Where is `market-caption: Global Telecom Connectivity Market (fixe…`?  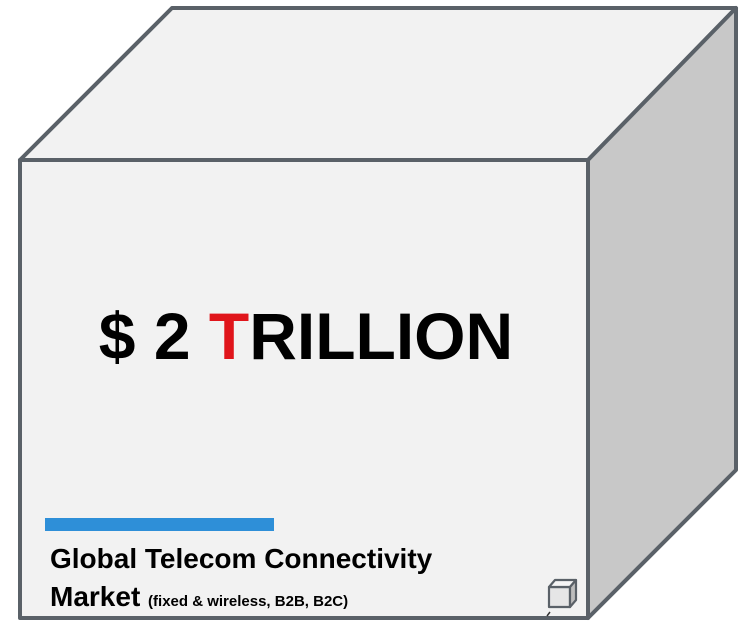
market-caption: Global Telecom Connectivity Market (fixe… is located at coordinates (241, 578).